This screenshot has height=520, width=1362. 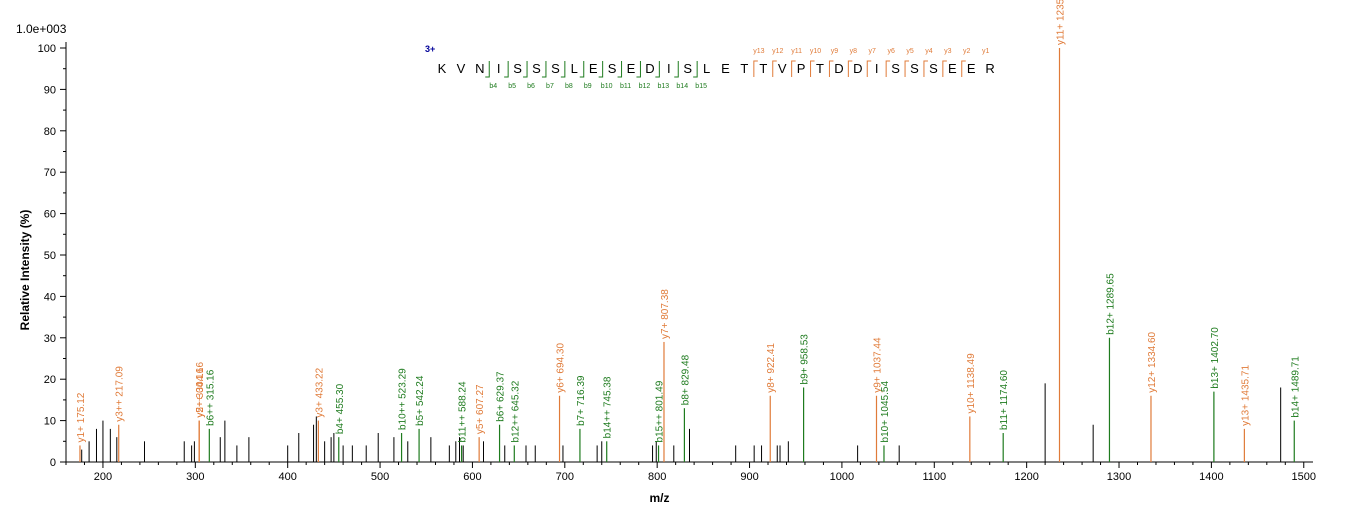 I want to click on sequence-residue: N, so click(x=479, y=68).